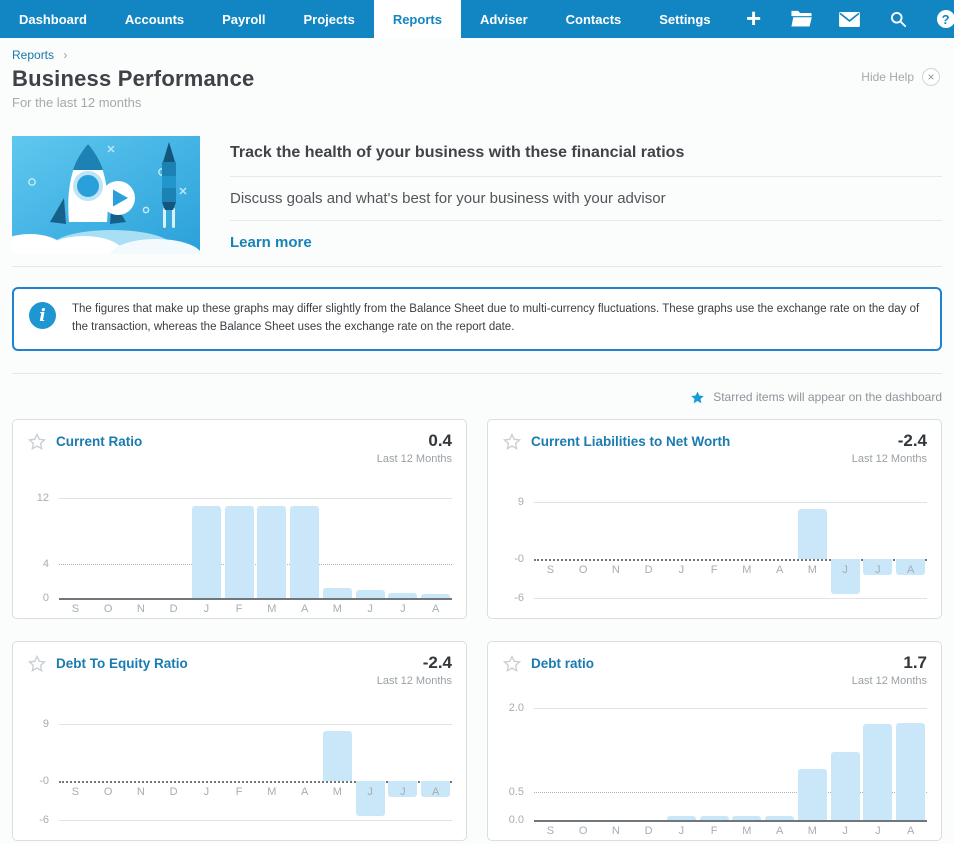  Describe the element at coordinates (503, 19) in the screenshot. I see `nav-item-adviser: Adviser` at that location.